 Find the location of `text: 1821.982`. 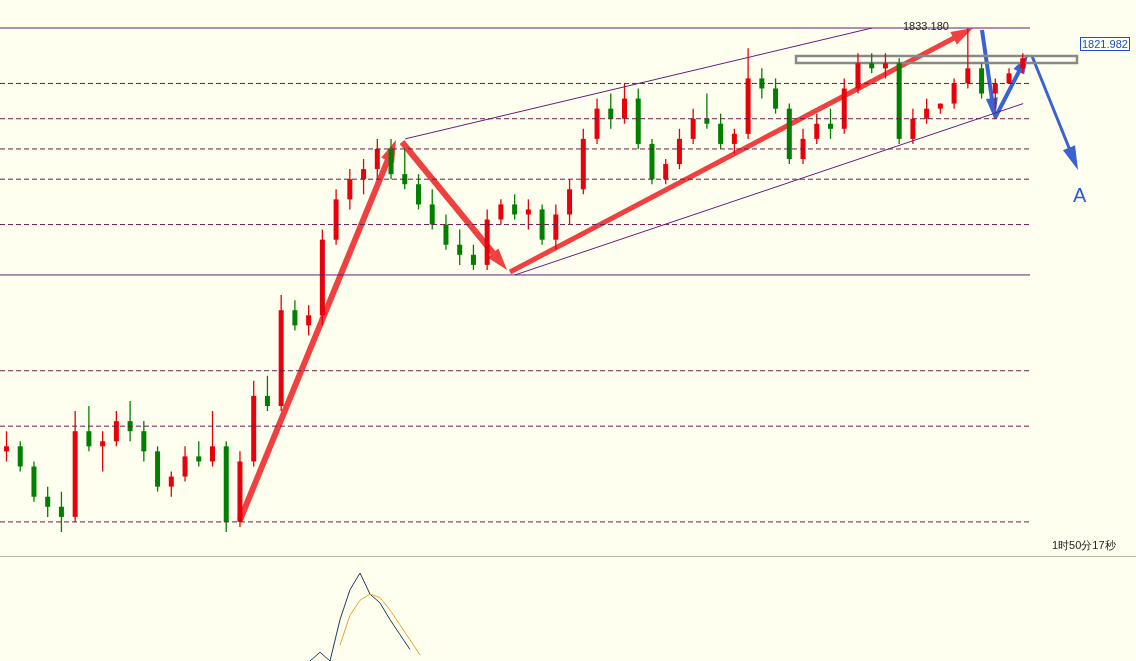

text: 1821.982 is located at coordinates (1105, 44).